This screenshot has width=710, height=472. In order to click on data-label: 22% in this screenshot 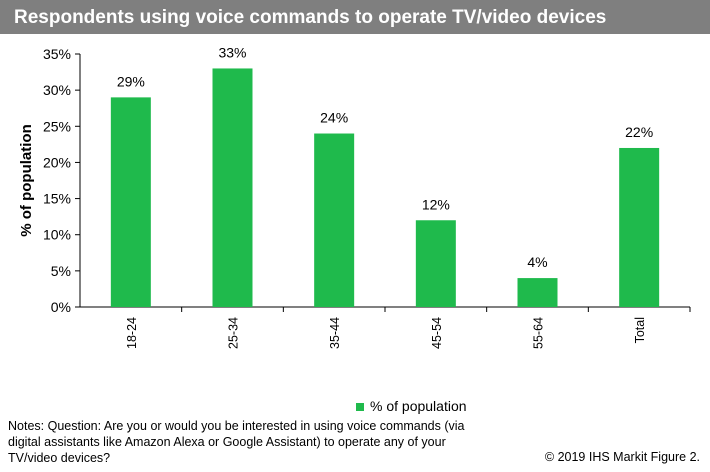, I will do `click(639, 132)`.